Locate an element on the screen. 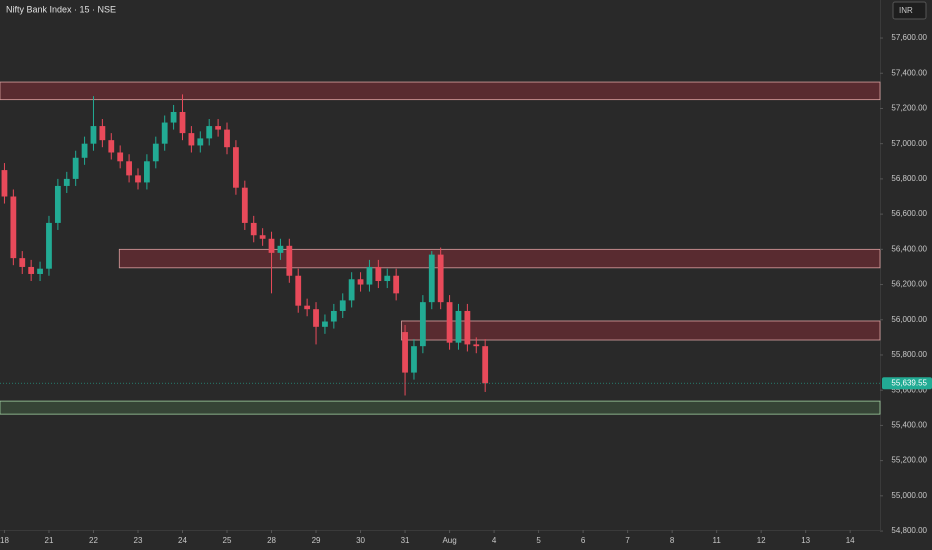 The image size is (932, 550). y-tick-label: 55,200.00 is located at coordinates (909, 460).